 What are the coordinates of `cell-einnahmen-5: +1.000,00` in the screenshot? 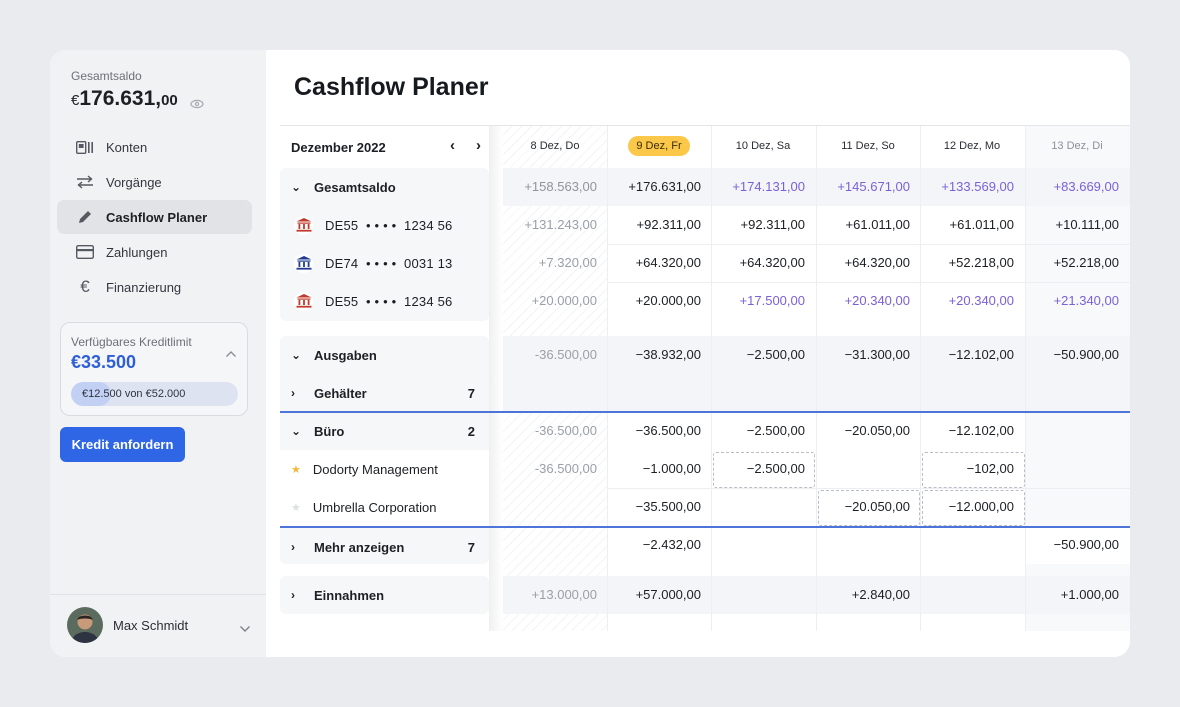 It's located at (1089, 594).